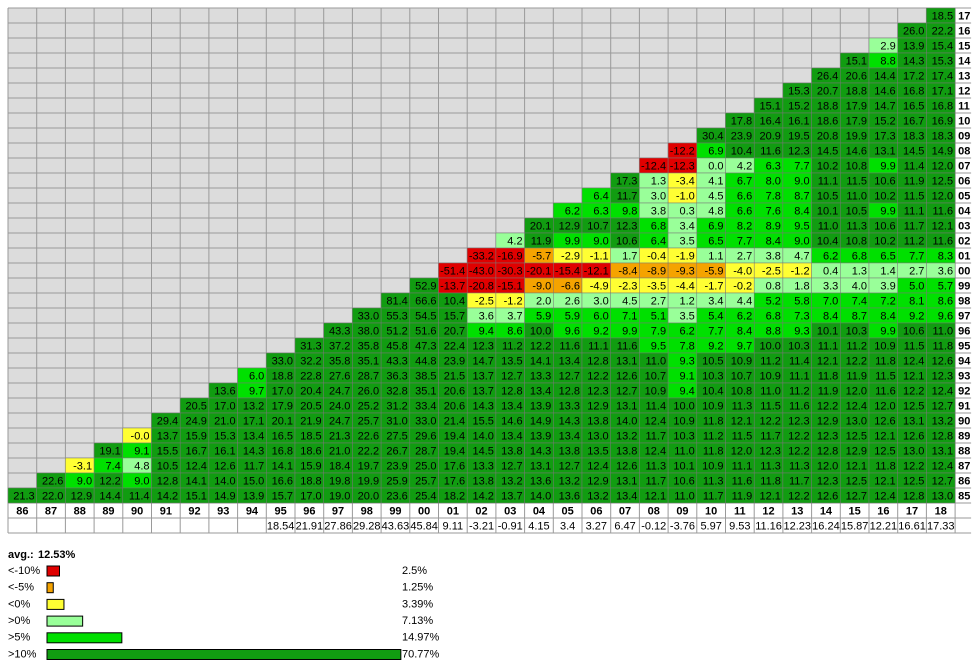 The width and height of the screenshot is (975, 661). Describe the element at coordinates (887, 301) in the screenshot. I see `return-value: 7.2` at that location.